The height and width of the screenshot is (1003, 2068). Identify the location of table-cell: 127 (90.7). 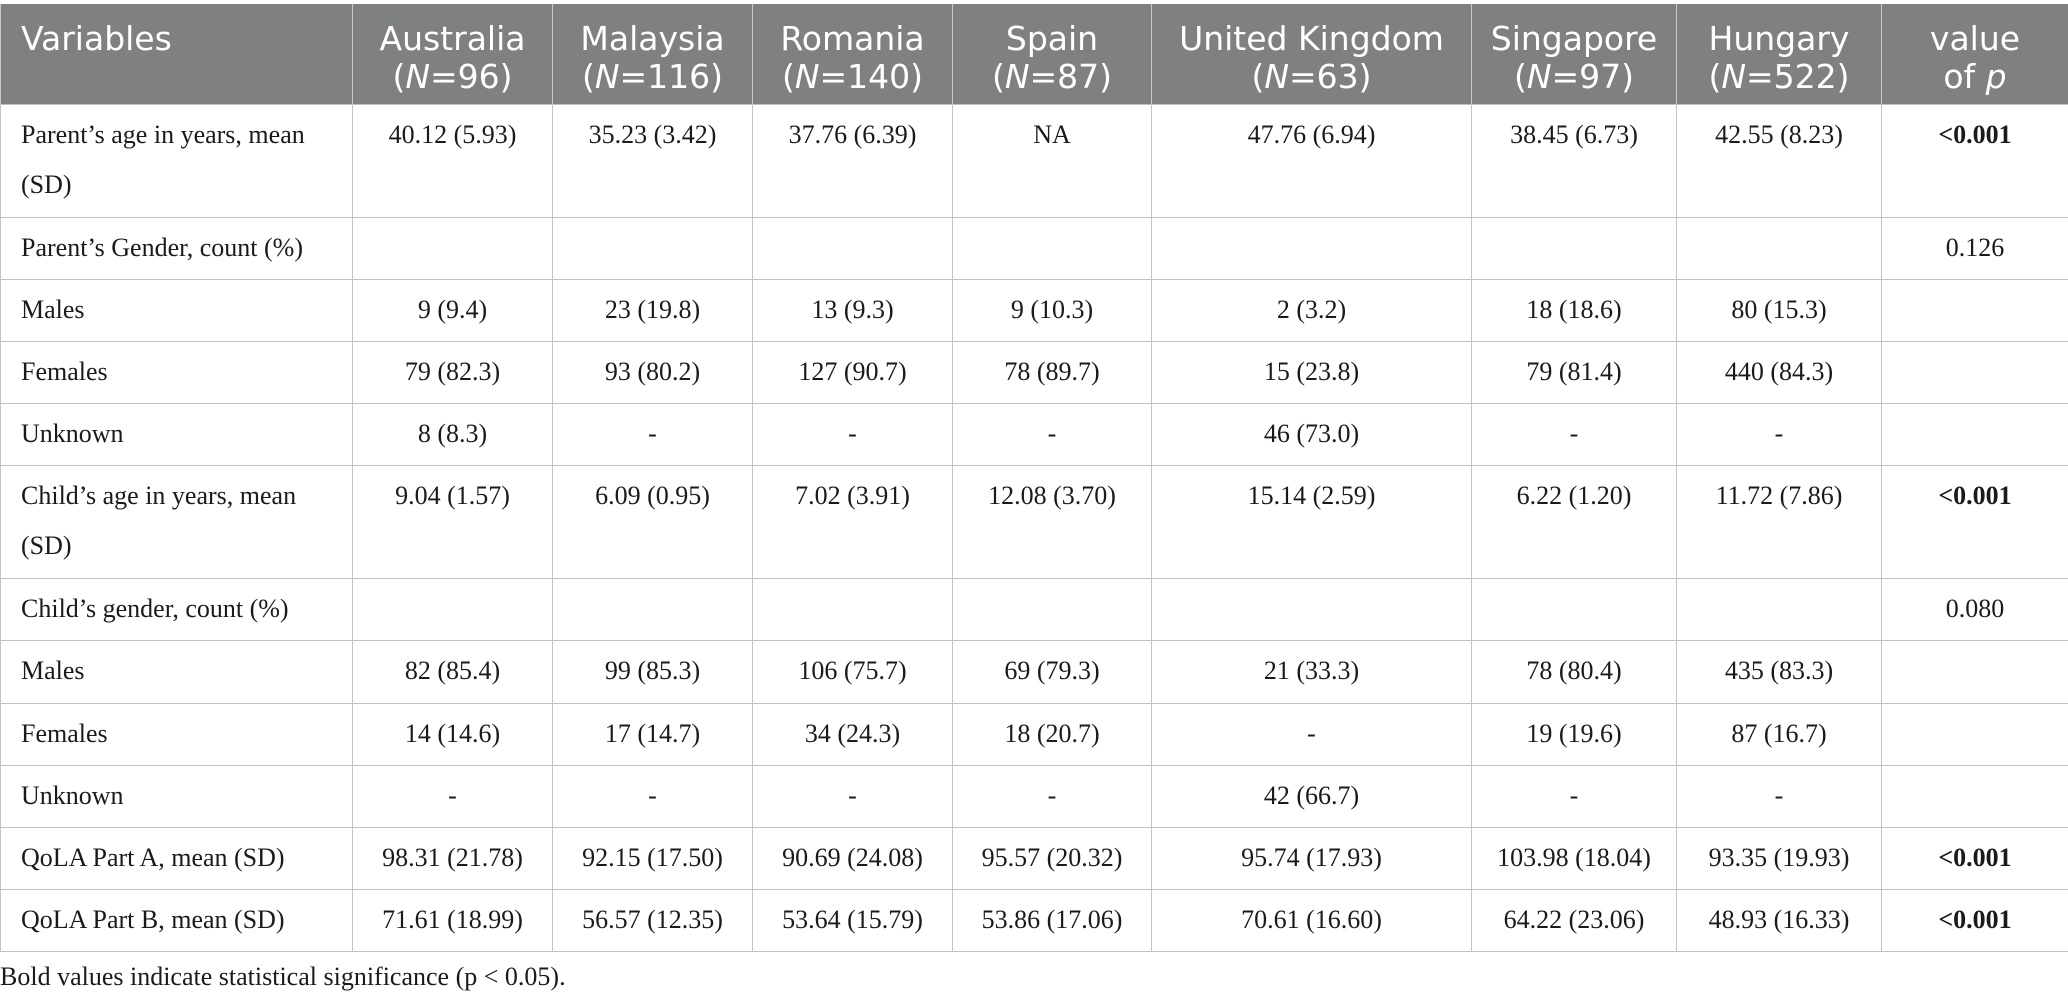
(852, 373).